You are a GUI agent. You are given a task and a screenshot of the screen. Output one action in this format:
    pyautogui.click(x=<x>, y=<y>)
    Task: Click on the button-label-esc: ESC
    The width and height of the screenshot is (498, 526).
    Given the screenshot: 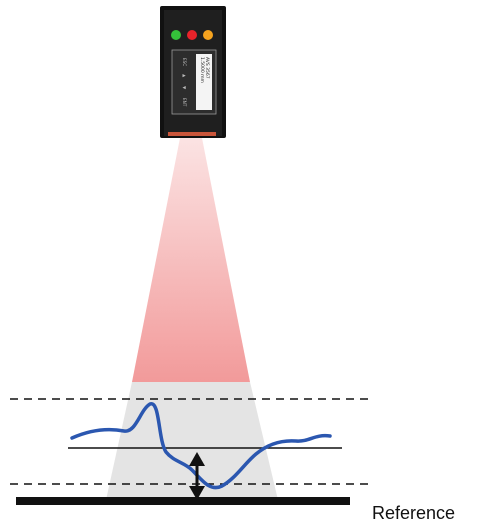 What is the action you would take?
    pyautogui.click(x=184, y=62)
    